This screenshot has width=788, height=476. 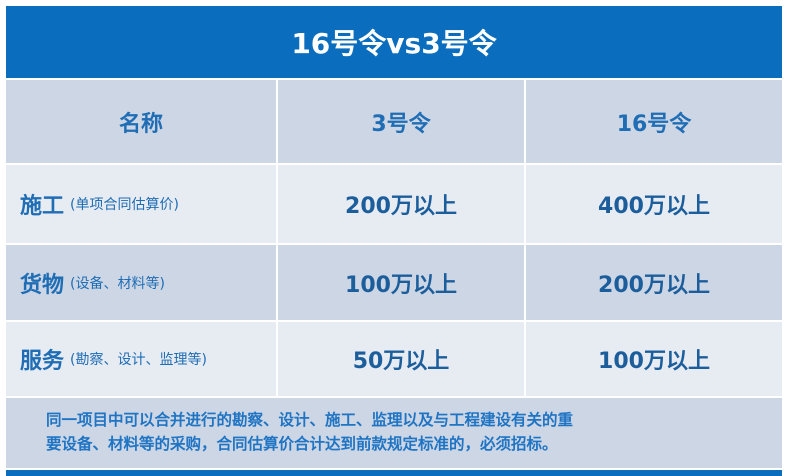 I want to click on row-note: (勘察、设计、监理等), so click(x=138, y=360).